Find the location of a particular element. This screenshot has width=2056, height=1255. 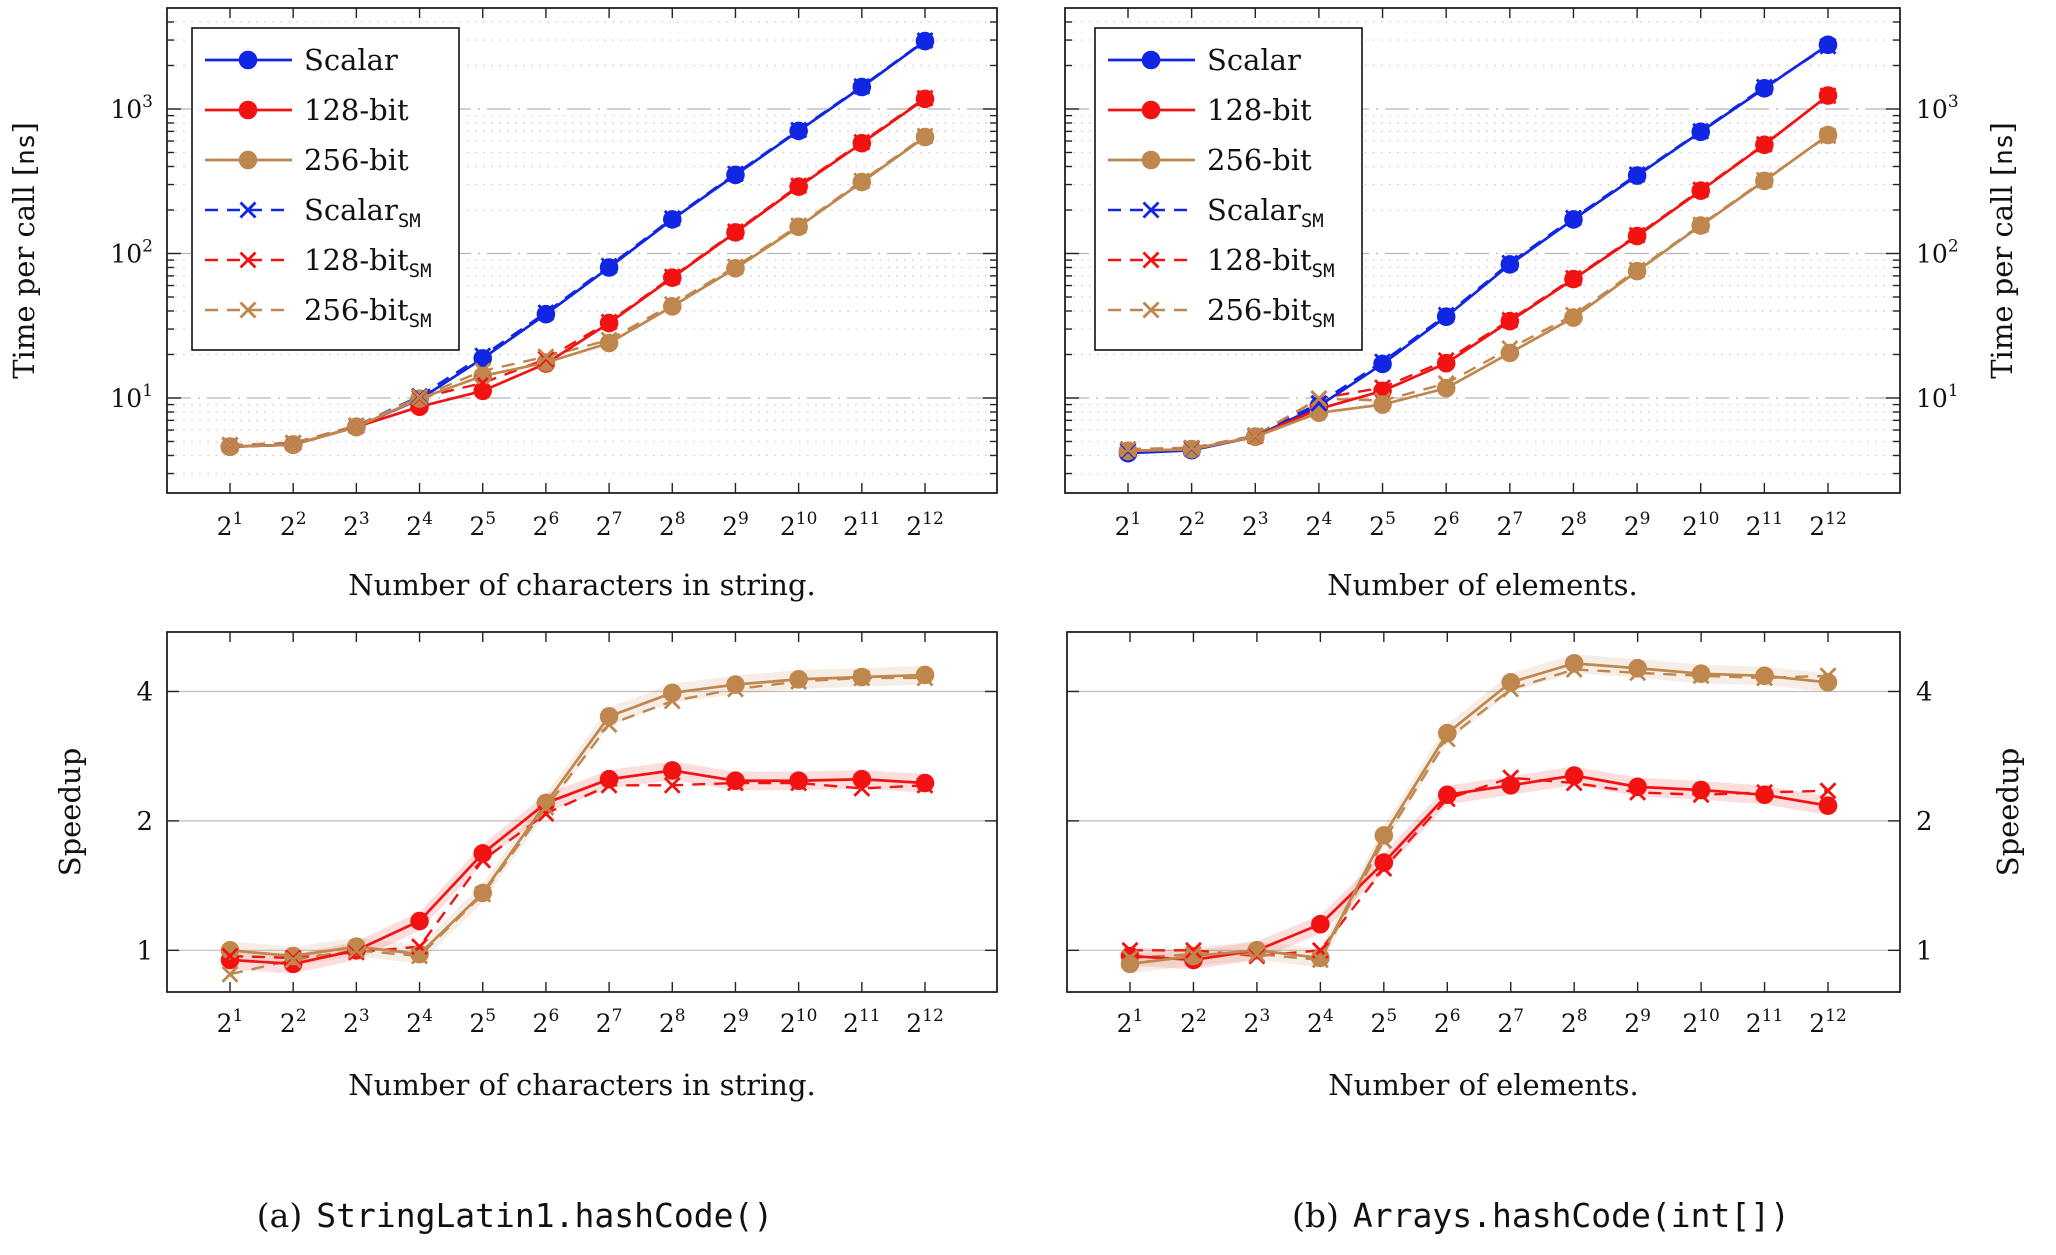

series-bit256-line is located at coordinates (577, 815).